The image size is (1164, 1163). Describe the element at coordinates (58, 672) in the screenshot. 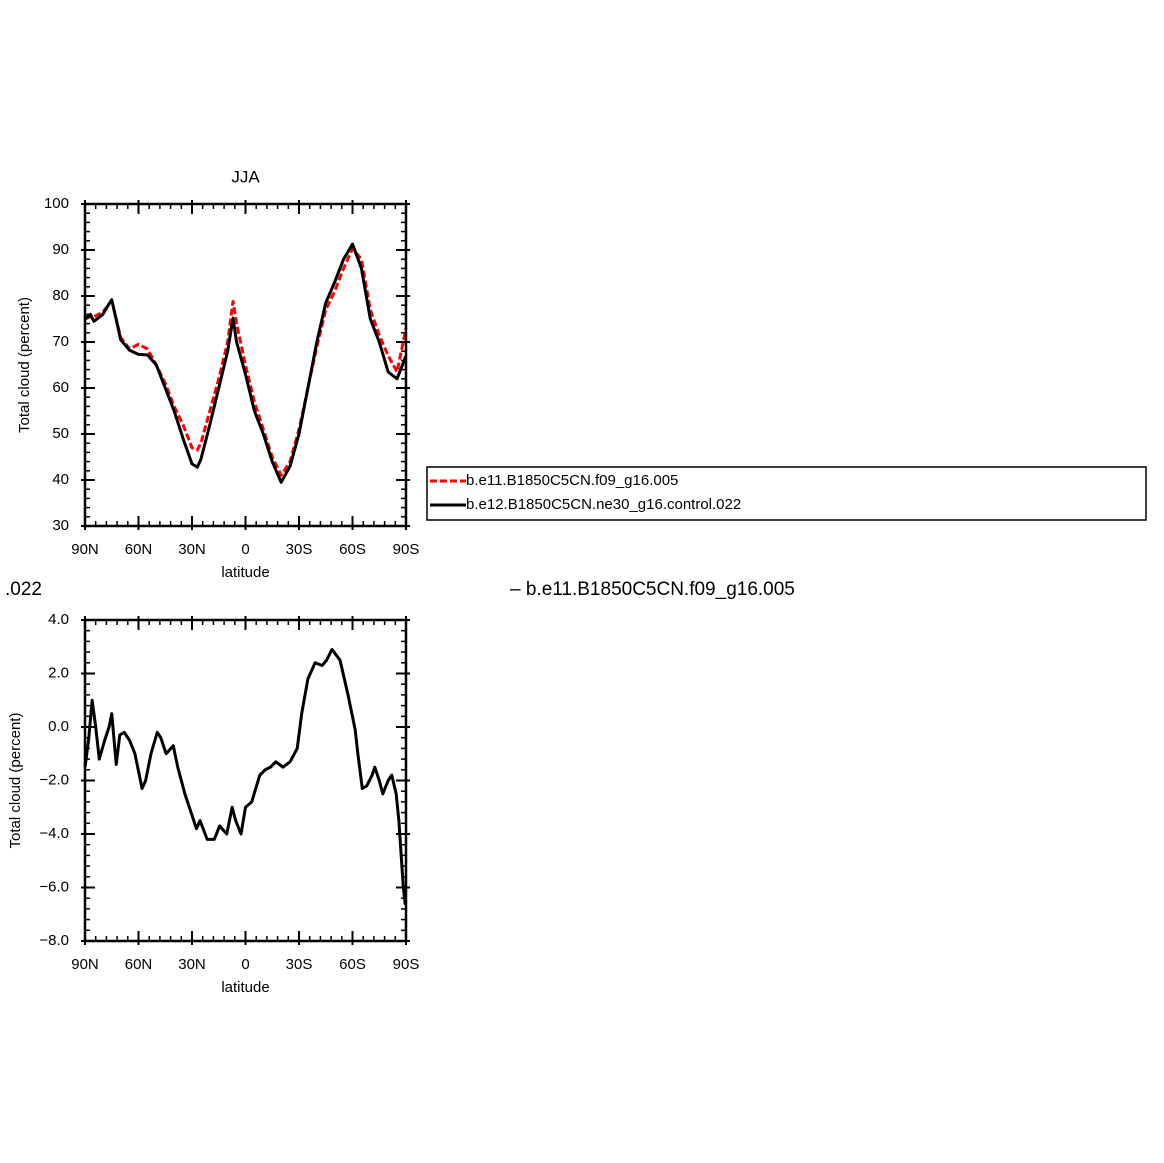

I see `y-tick-label: 2.0` at that location.